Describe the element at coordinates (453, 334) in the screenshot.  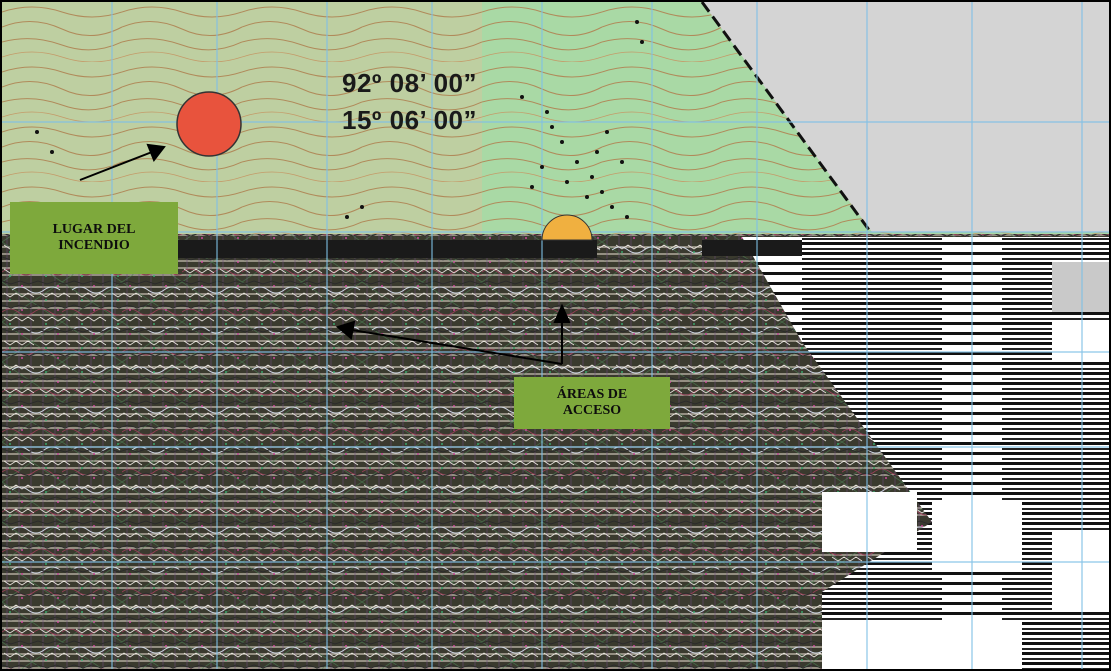
I see `access-arrows` at that location.